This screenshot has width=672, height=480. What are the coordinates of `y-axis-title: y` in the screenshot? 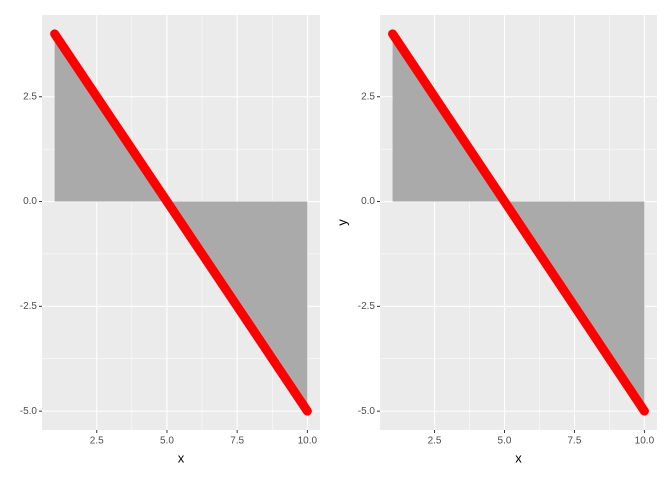 It's located at (341, 222).